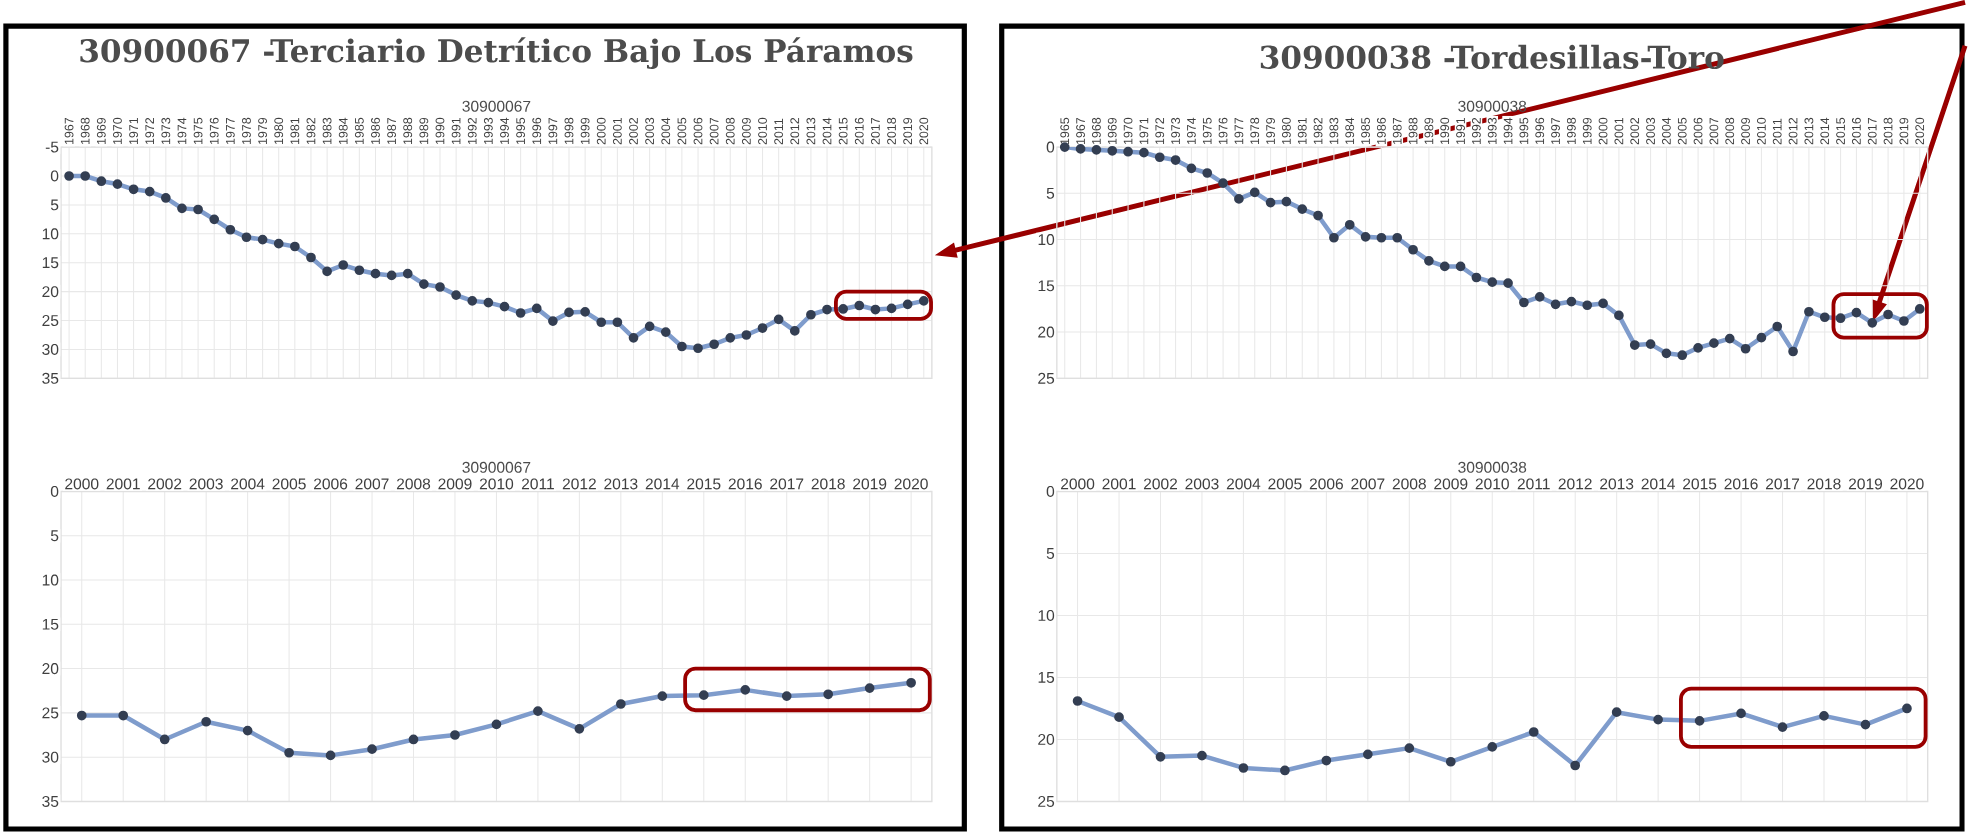 The height and width of the screenshot is (833, 1968). What do you see at coordinates (1065, 131) in the screenshot?
I see `x-tick-label: 1965` at bounding box center [1065, 131].